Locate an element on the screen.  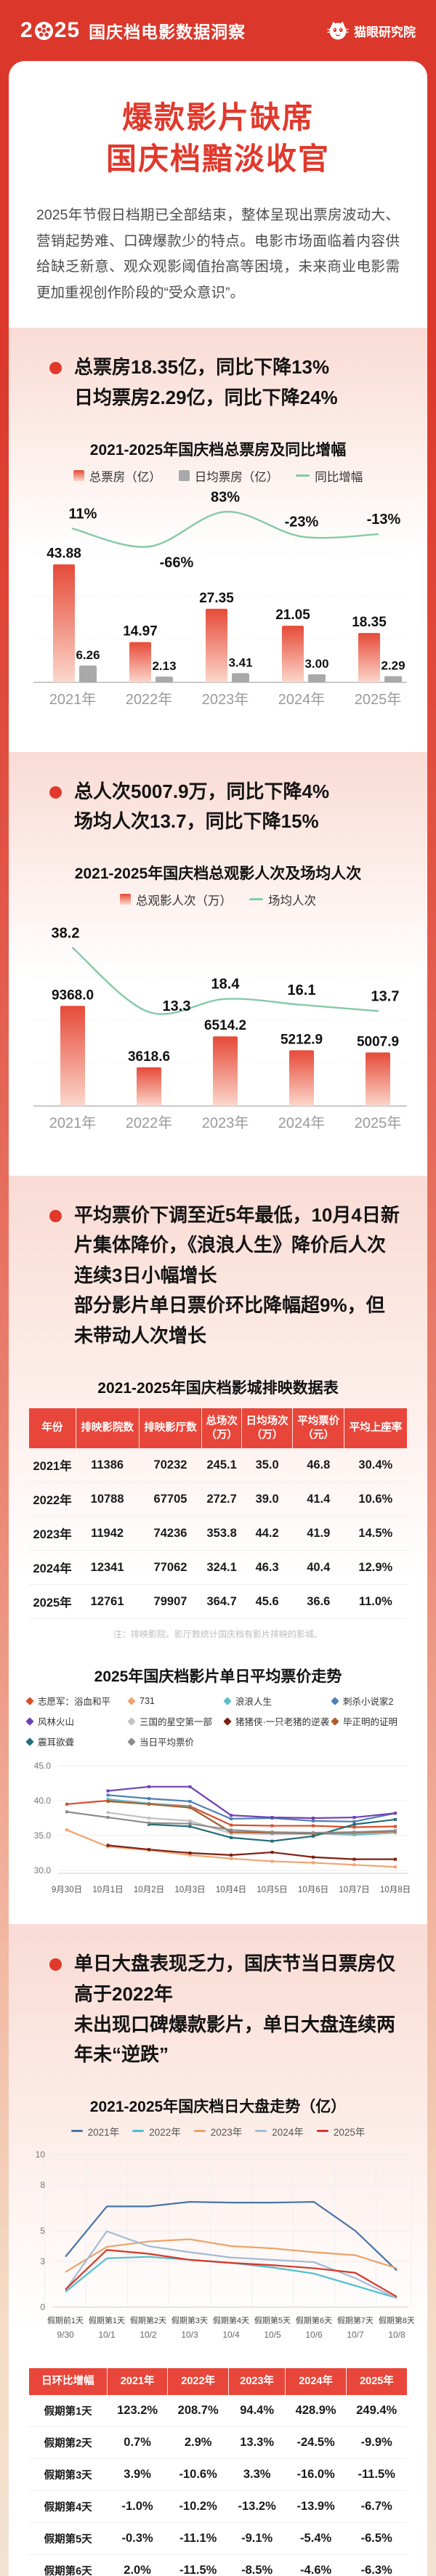
table-header-cell: 2021年 is located at coordinates (138, 2381).